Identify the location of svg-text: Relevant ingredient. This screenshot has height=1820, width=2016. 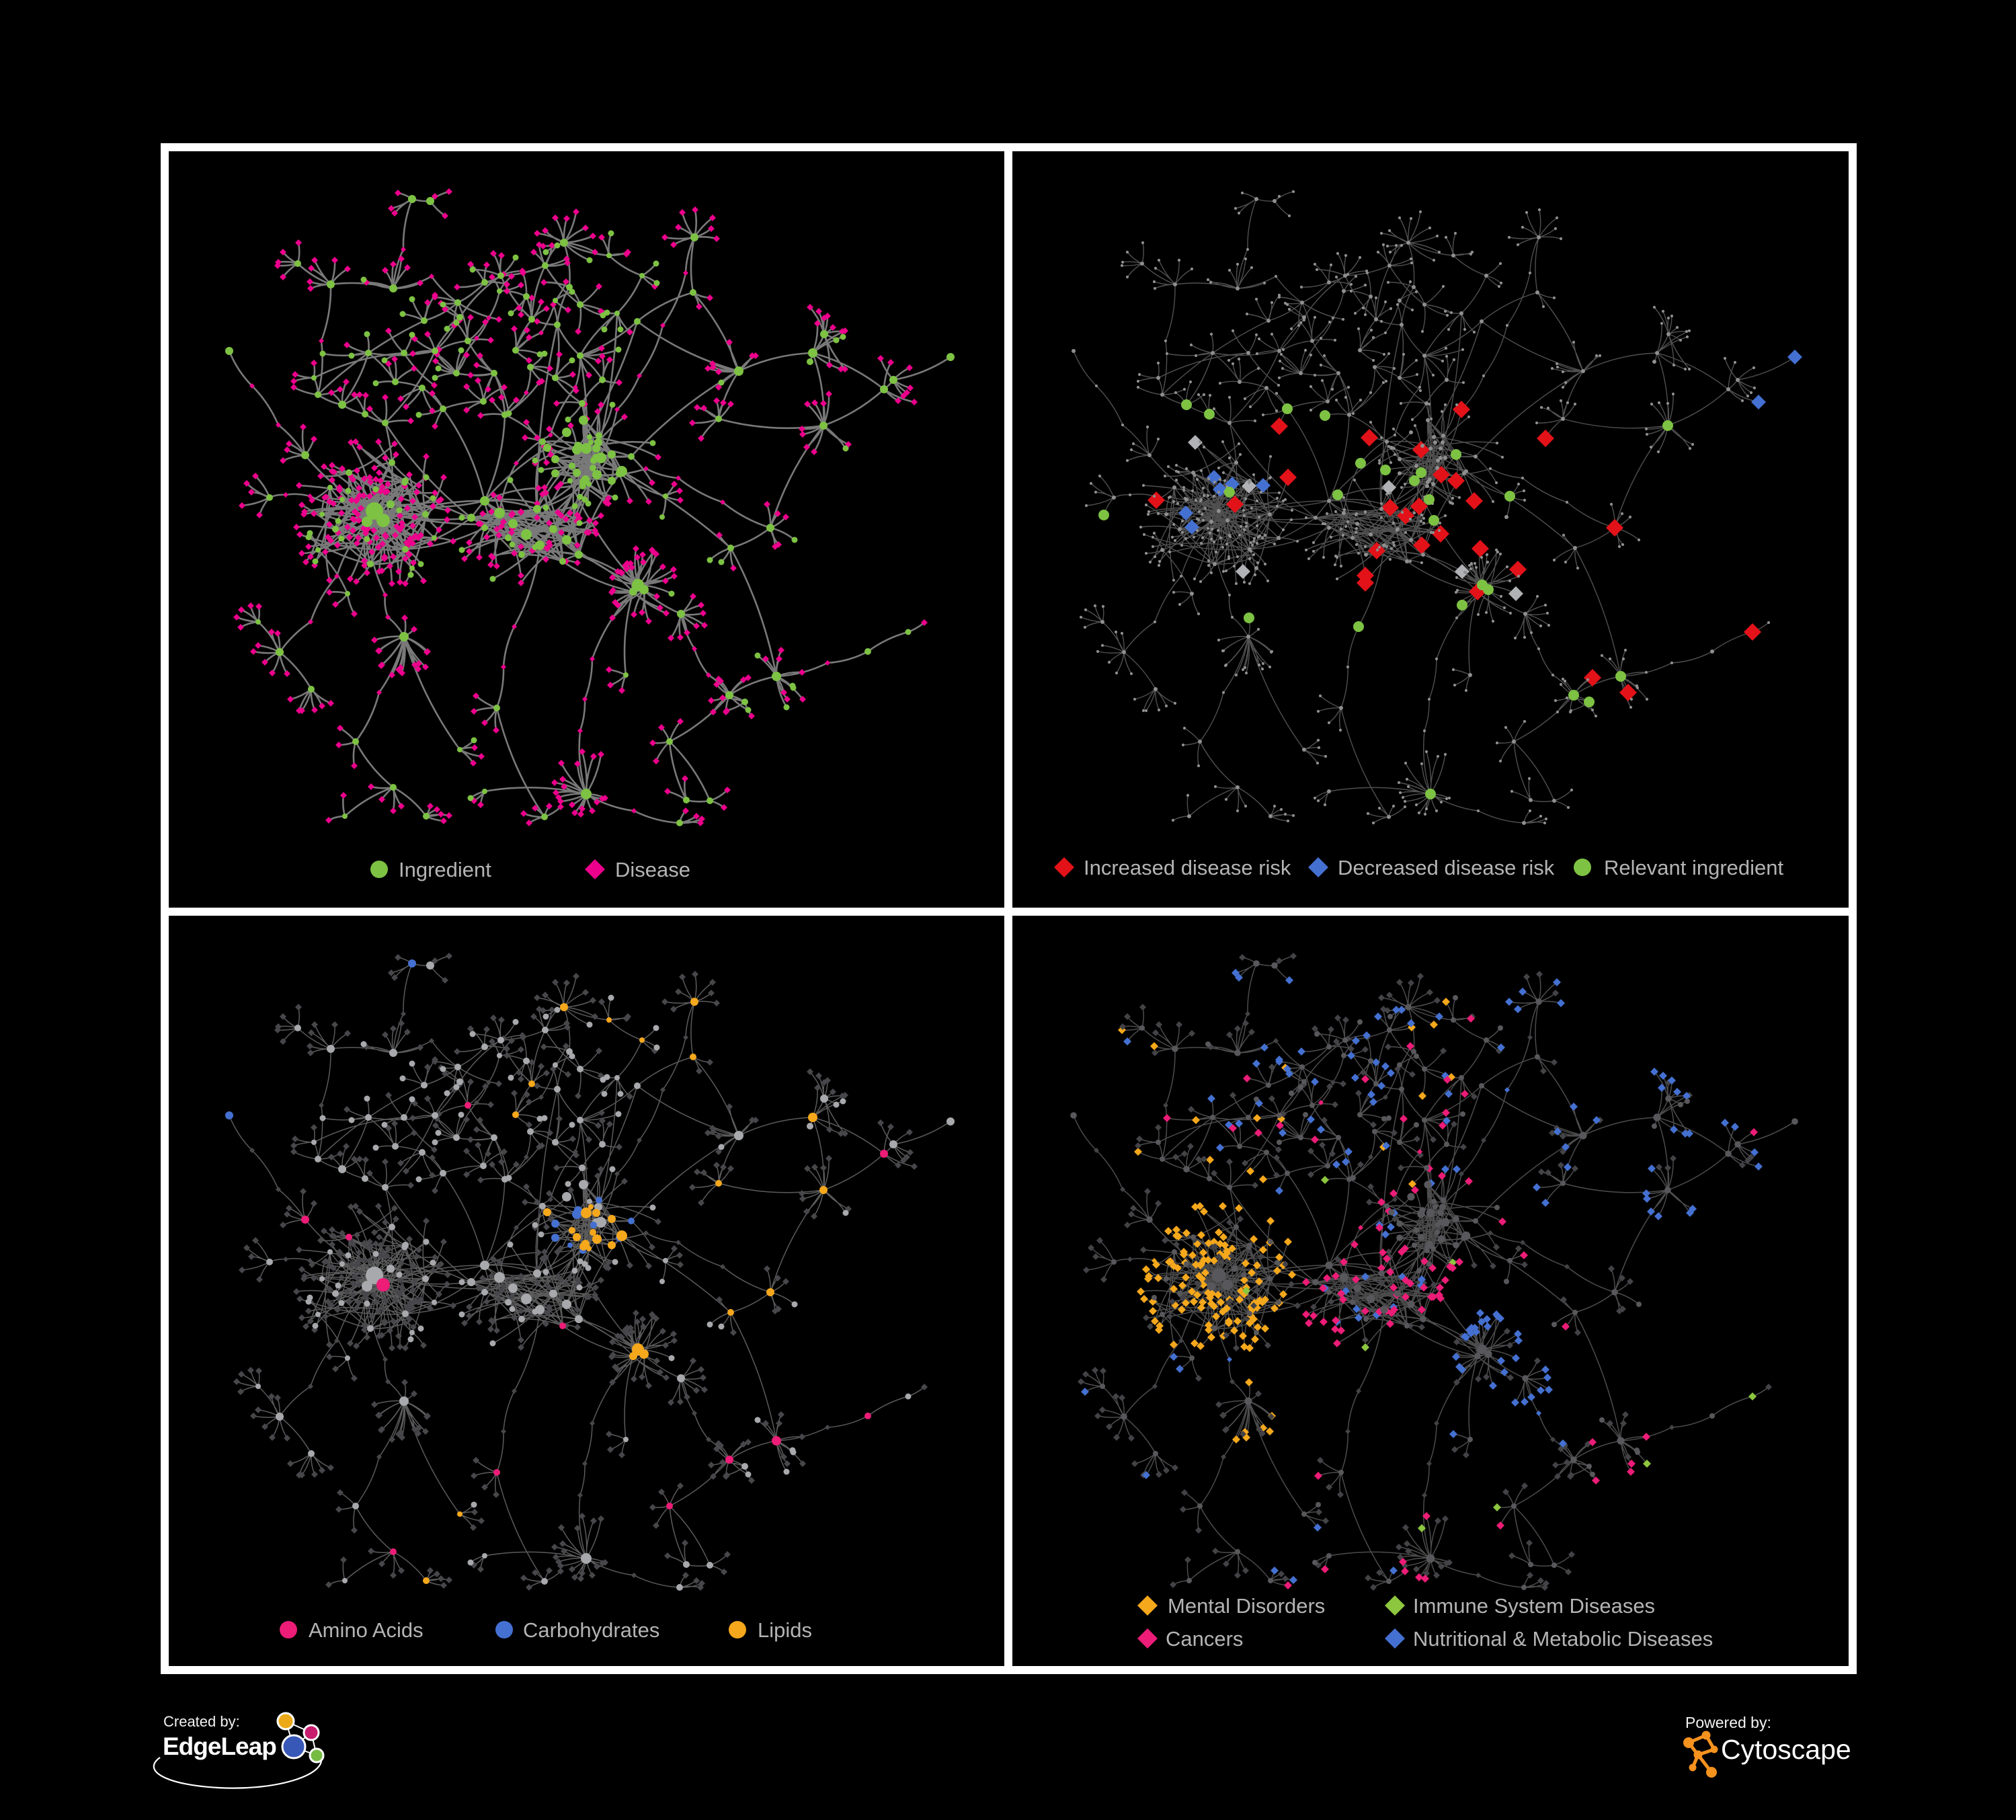
(1694, 867).